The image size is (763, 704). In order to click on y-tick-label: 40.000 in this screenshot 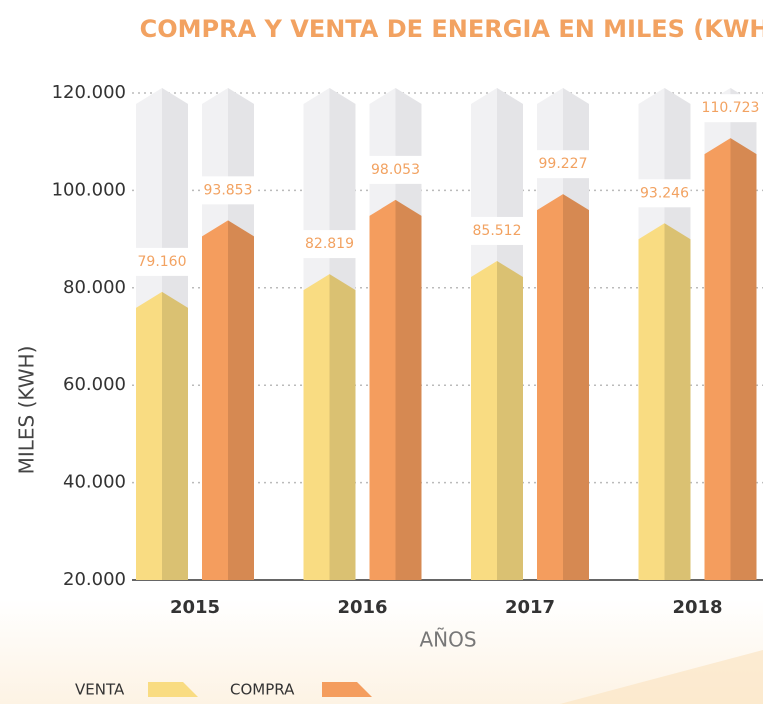, I will do `click(94, 482)`.